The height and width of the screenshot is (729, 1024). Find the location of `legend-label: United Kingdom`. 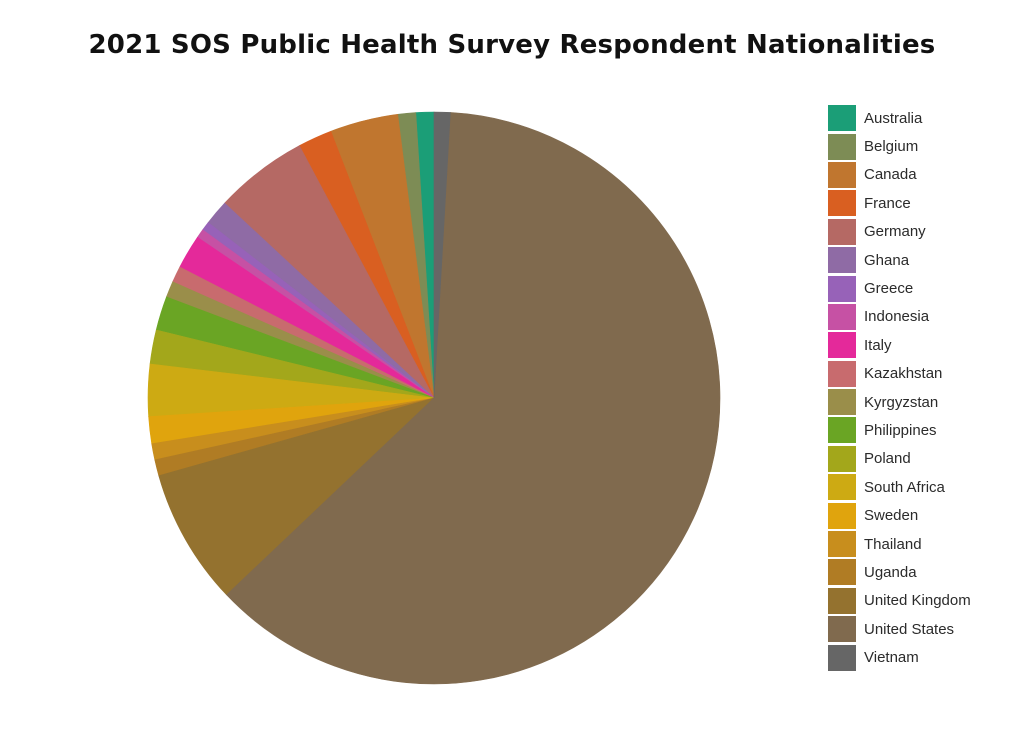

legend-label: United Kingdom is located at coordinates (917, 601).